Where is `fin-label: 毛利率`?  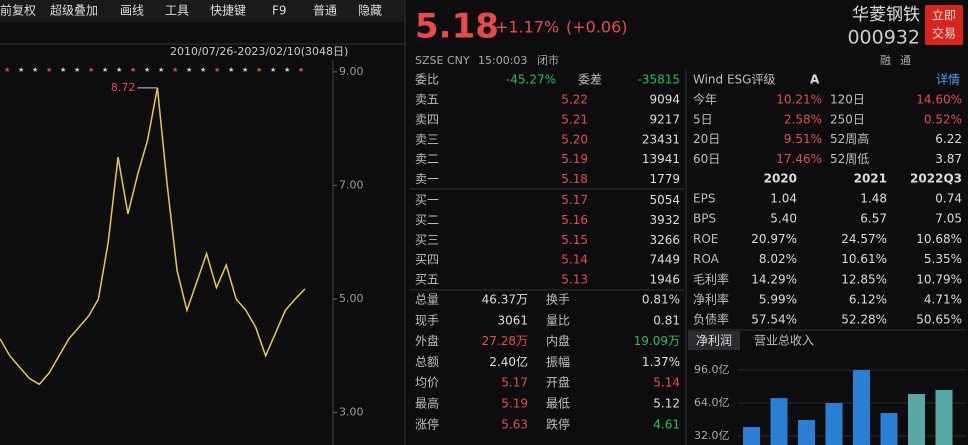 fin-label: 毛利率 is located at coordinates (711, 278).